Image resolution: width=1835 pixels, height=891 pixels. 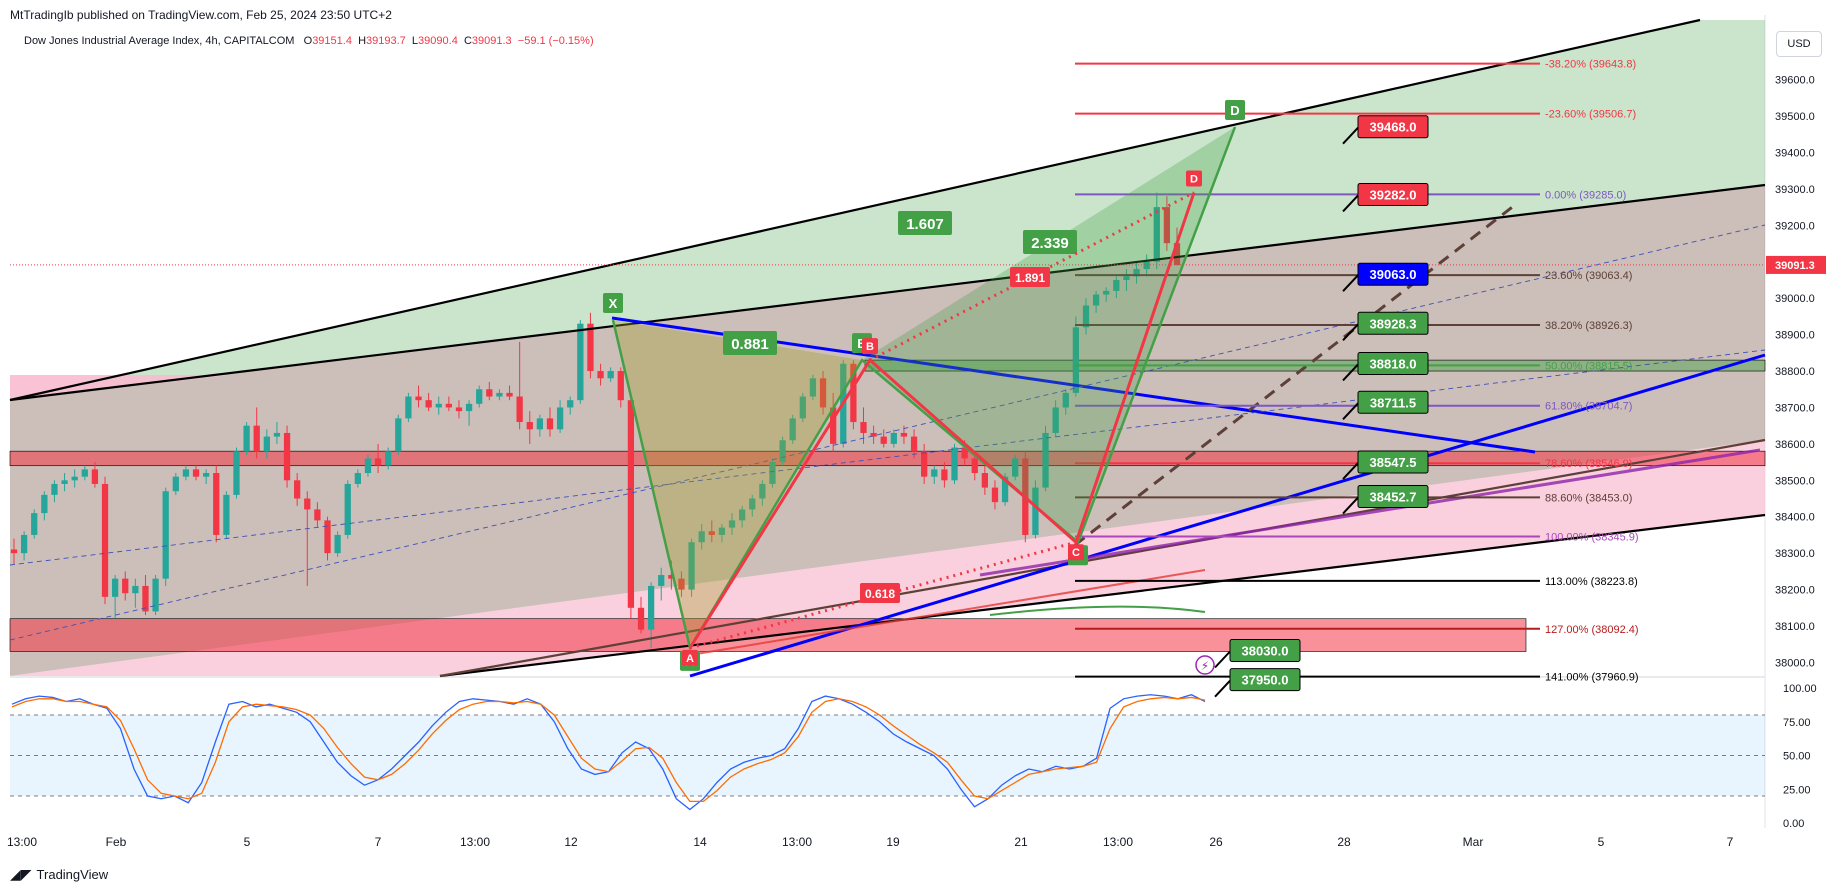 What do you see at coordinates (1795, 591) in the screenshot?
I see `y-axis-tick-label: 38200.0` at bounding box center [1795, 591].